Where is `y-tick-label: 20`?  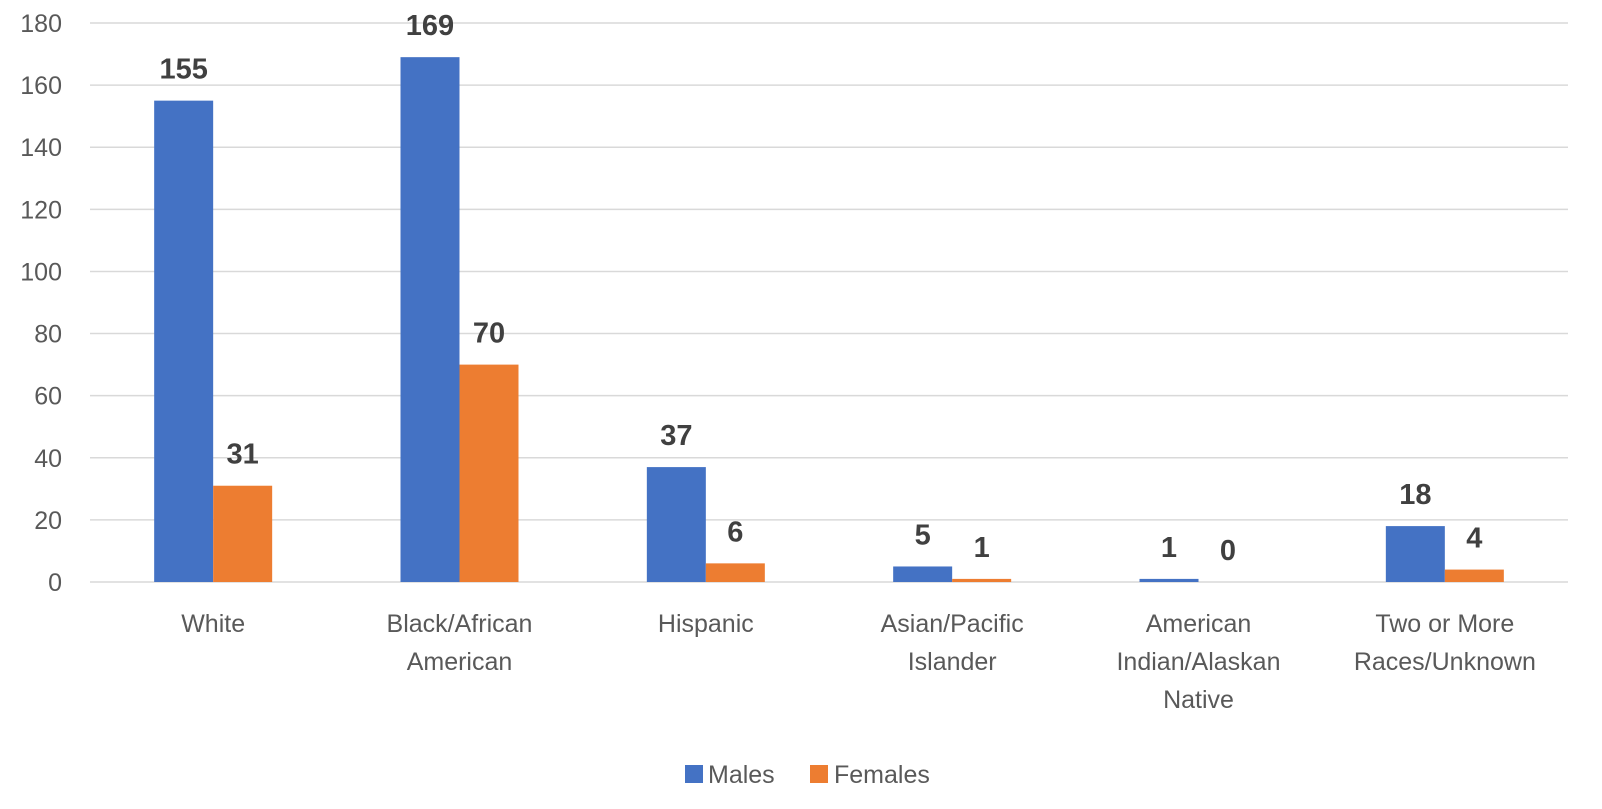
y-tick-label: 20 is located at coordinates (48, 521).